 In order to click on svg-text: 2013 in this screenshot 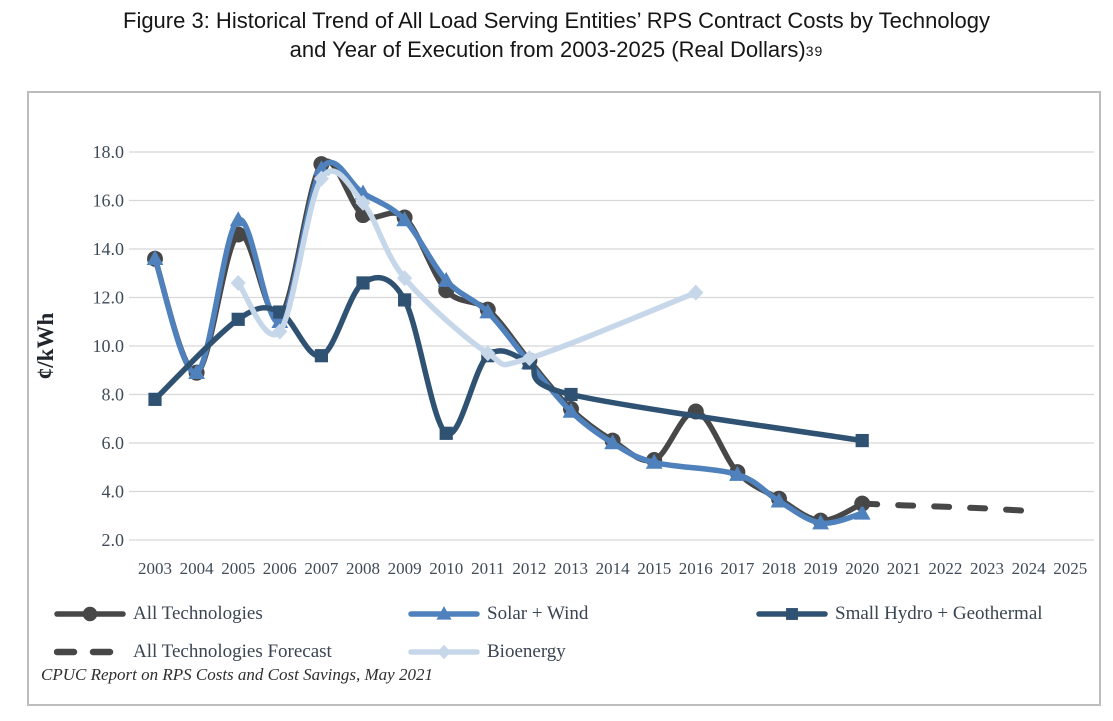, I will do `click(571, 568)`.